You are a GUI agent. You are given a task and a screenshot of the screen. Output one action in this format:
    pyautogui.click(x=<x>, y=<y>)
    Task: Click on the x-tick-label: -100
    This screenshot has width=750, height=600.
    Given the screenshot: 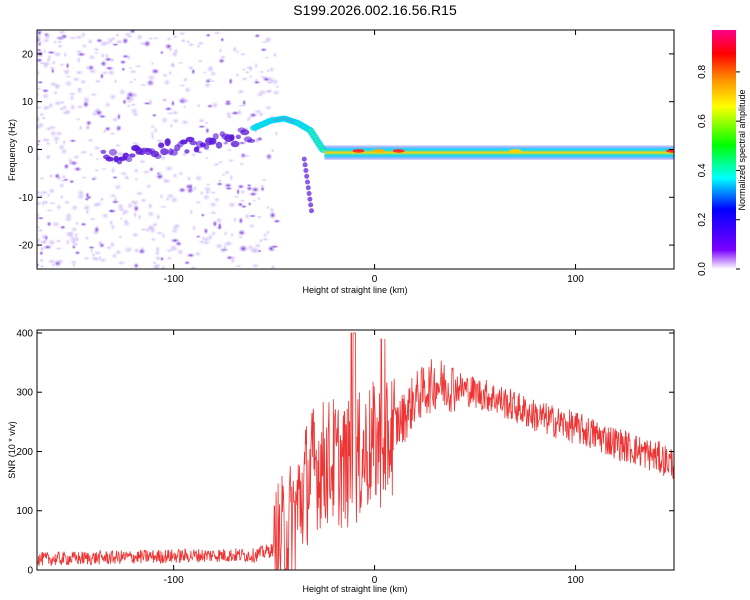 What is the action you would take?
    pyautogui.click(x=174, y=580)
    